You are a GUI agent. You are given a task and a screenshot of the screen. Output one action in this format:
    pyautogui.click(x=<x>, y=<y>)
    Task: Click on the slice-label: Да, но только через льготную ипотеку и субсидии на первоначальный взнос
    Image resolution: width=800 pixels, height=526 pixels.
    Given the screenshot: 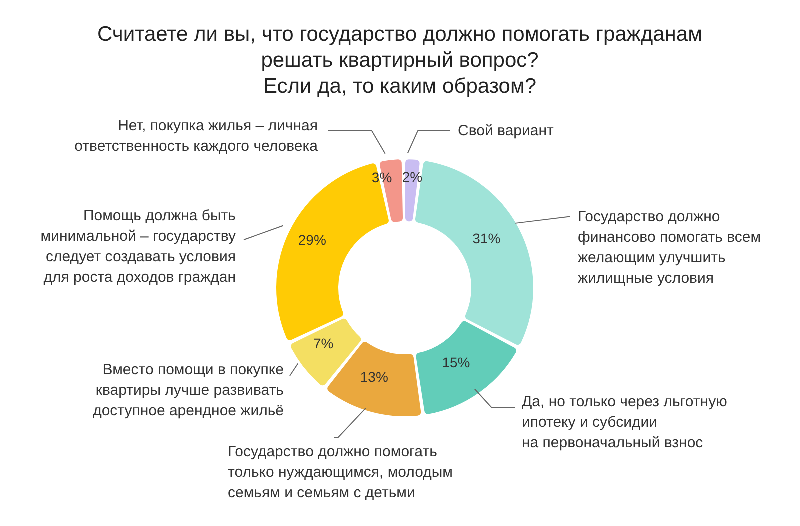 What is the action you would take?
    pyautogui.click(x=625, y=423)
    